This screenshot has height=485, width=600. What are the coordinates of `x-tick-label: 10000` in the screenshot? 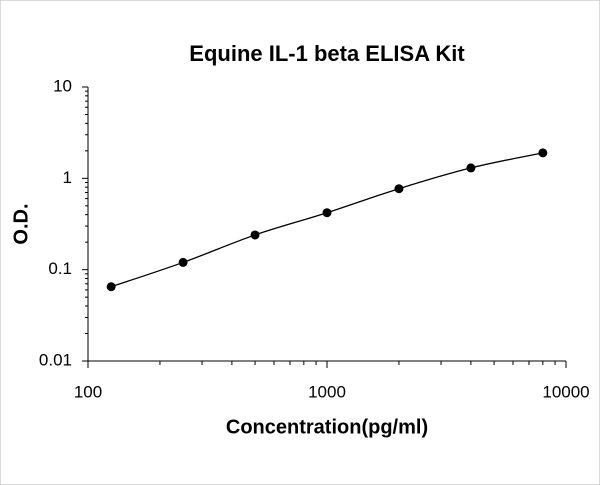 It's located at (565, 391).